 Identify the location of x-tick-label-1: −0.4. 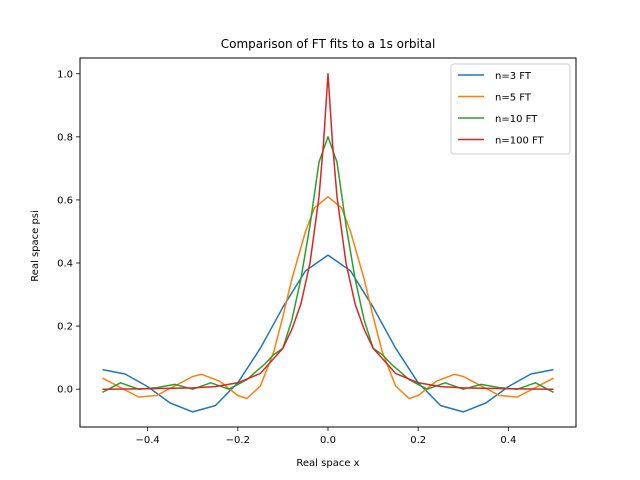
(147, 440).